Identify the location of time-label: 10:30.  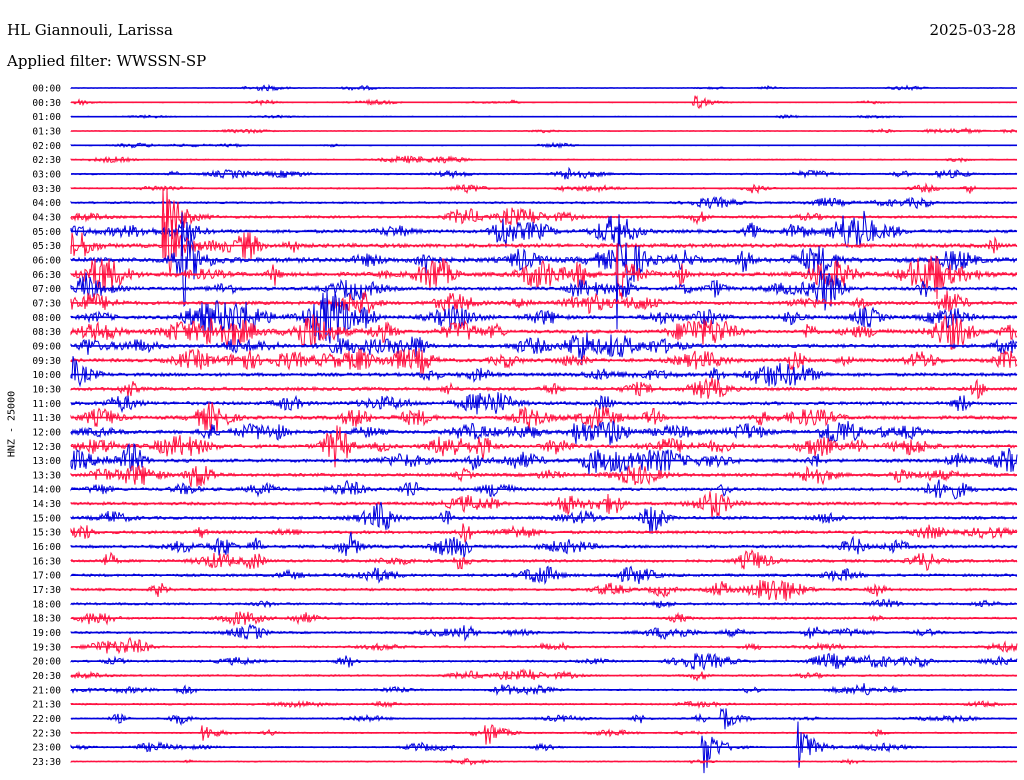
(46, 389).